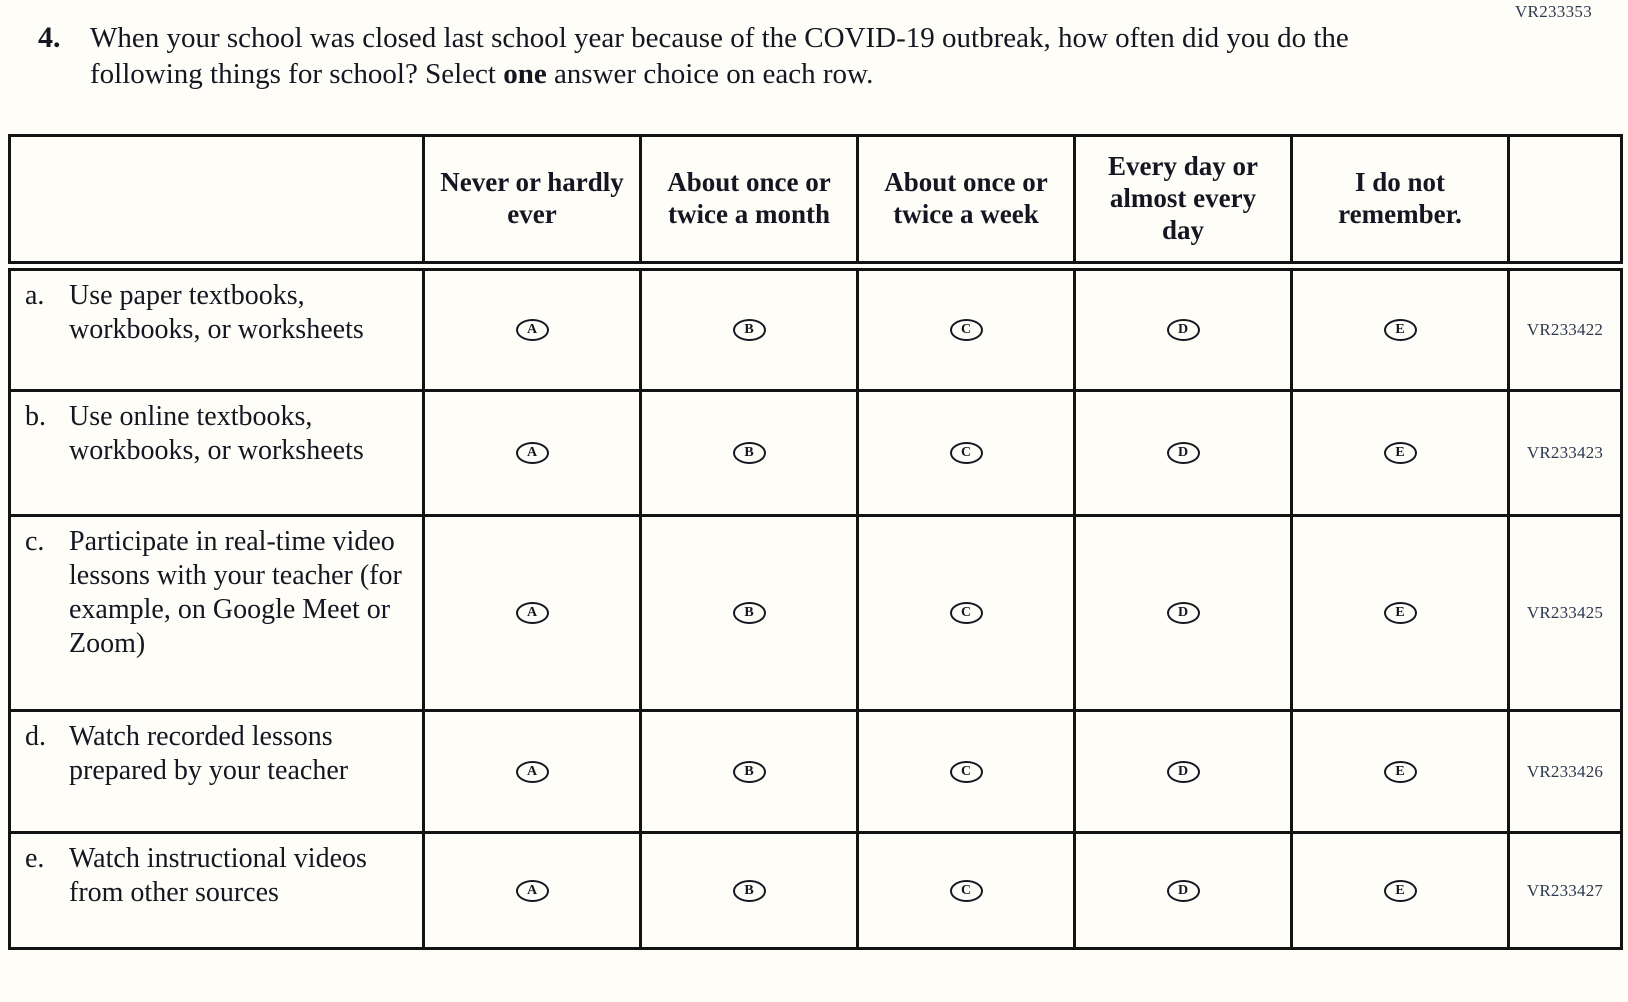 The width and height of the screenshot is (1628, 1002). What do you see at coordinates (35, 295) in the screenshot?
I see `row-letter: a.` at bounding box center [35, 295].